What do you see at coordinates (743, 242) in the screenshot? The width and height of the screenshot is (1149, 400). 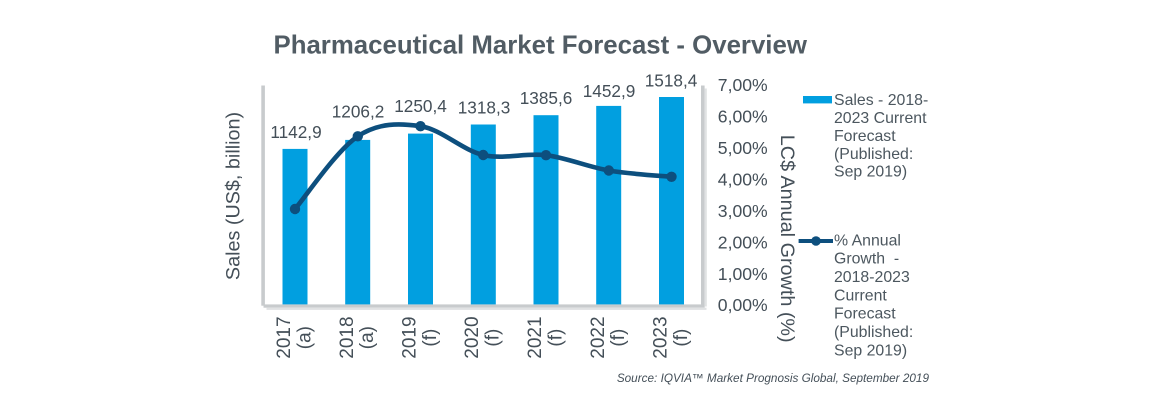 I see `svg-text: 2,00%` at bounding box center [743, 242].